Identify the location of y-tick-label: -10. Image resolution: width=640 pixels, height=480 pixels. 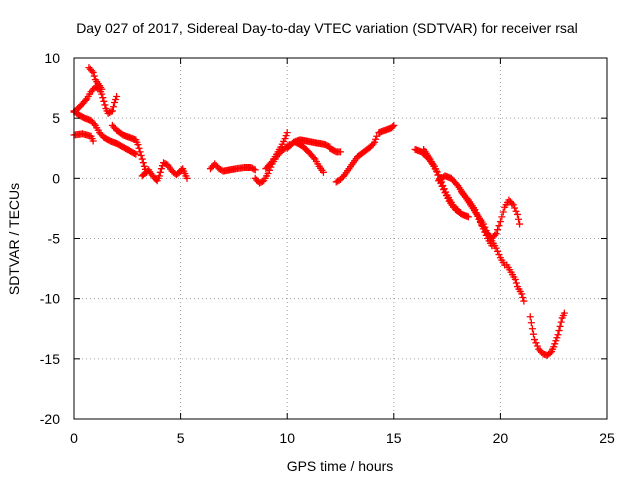
(50, 299).